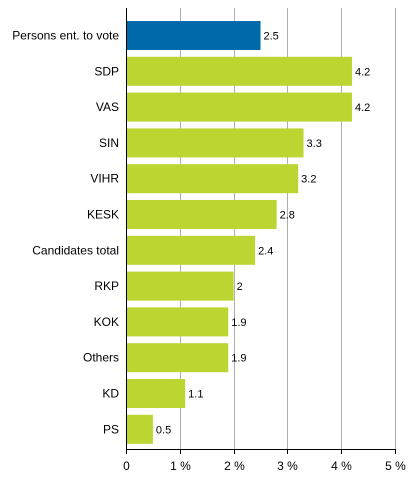 This screenshot has width=416, height=491. I want to click on category-label: VAS, so click(107, 107).